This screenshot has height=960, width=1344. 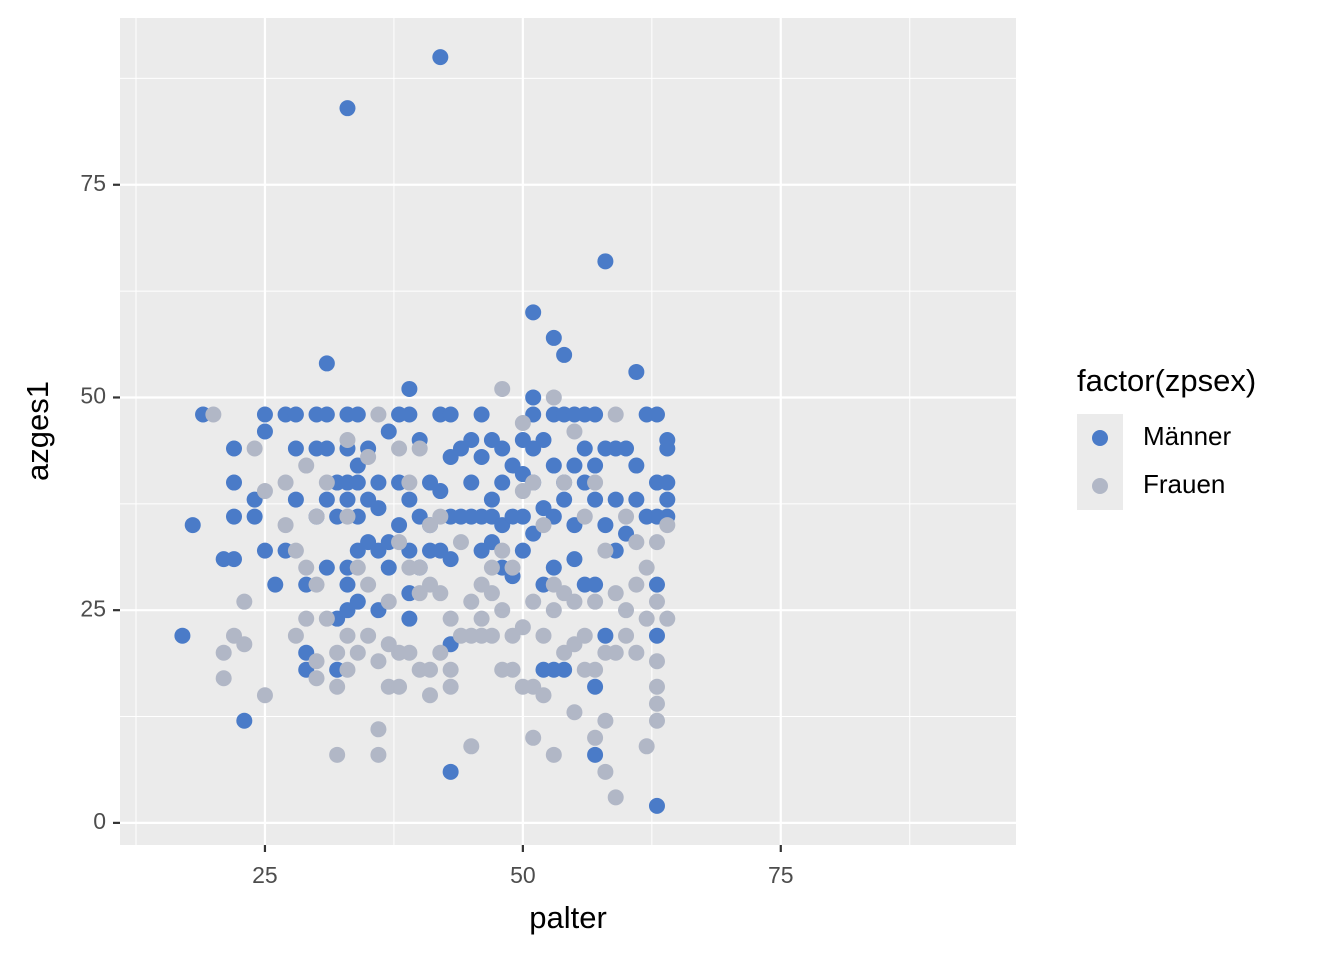 What do you see at coordinates (1187, 436) in the screenshot?
I see `legend-label: Männer` at bounding box center [1187, 436].